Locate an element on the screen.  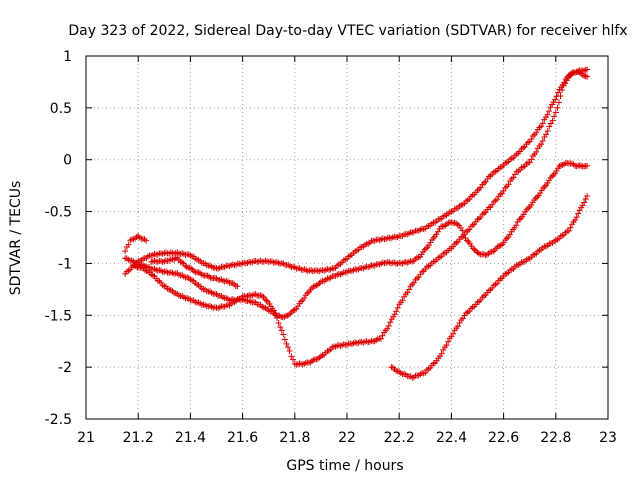
x-tick-label: 22.2 is located at coordinates (399, 438).